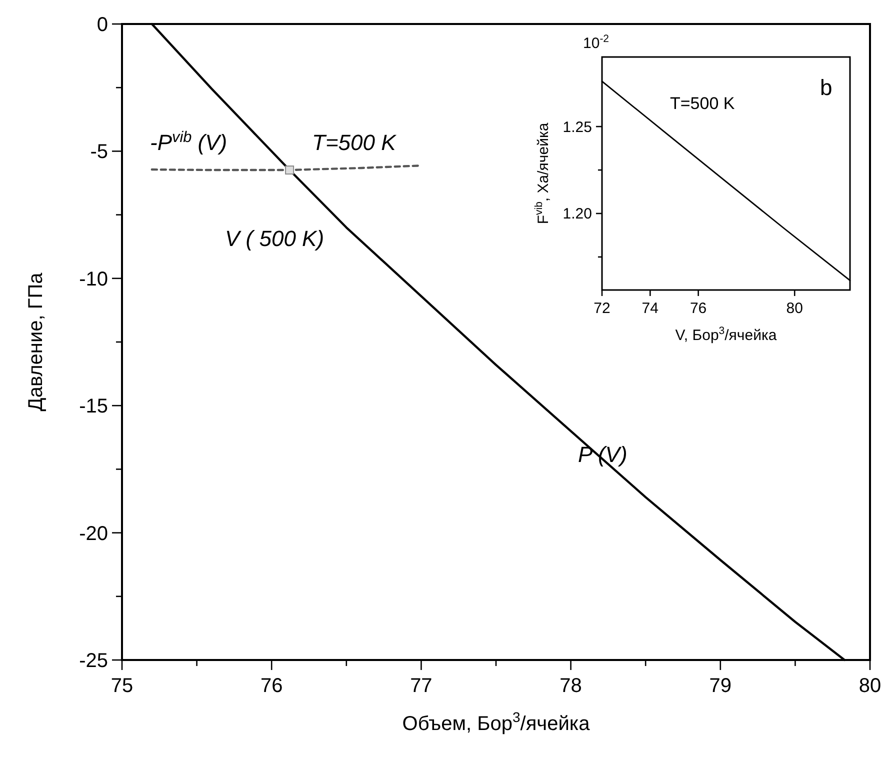 The width and height of the screenshot is (885, 758). Describe the element at coordinates (93, 661) in the screenshot. I see `y-tick-label: -25` at that location.